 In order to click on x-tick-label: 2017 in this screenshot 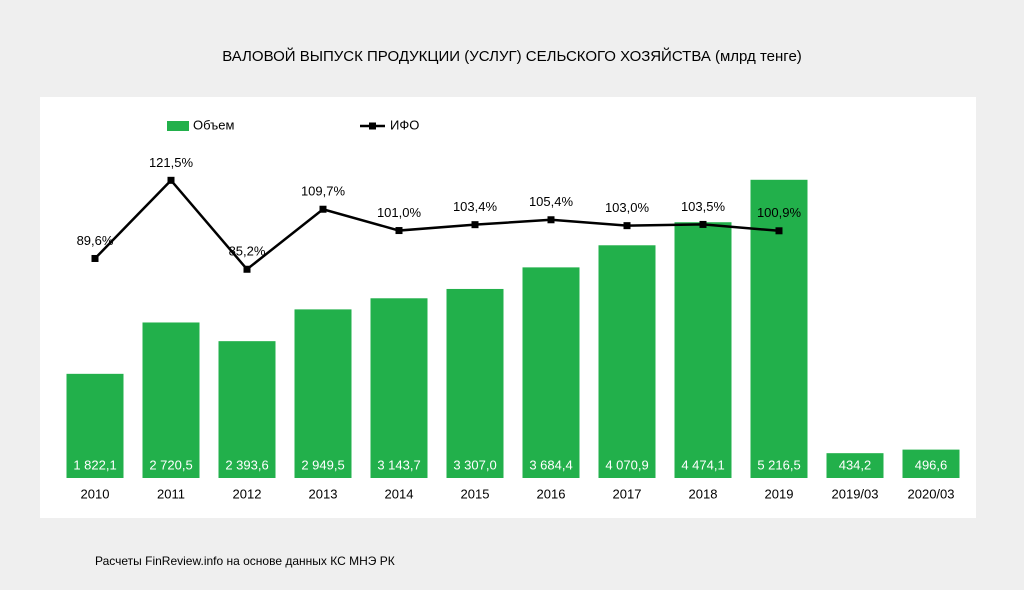, I will do `click(627, 493)`.